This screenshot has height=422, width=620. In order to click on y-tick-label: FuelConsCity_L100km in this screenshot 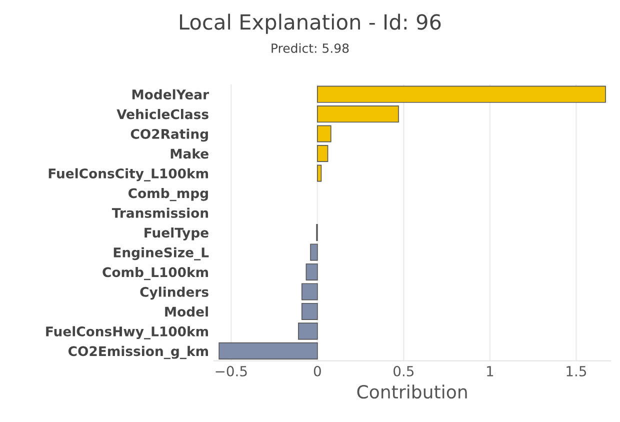, I will do `click(128, 175)`.